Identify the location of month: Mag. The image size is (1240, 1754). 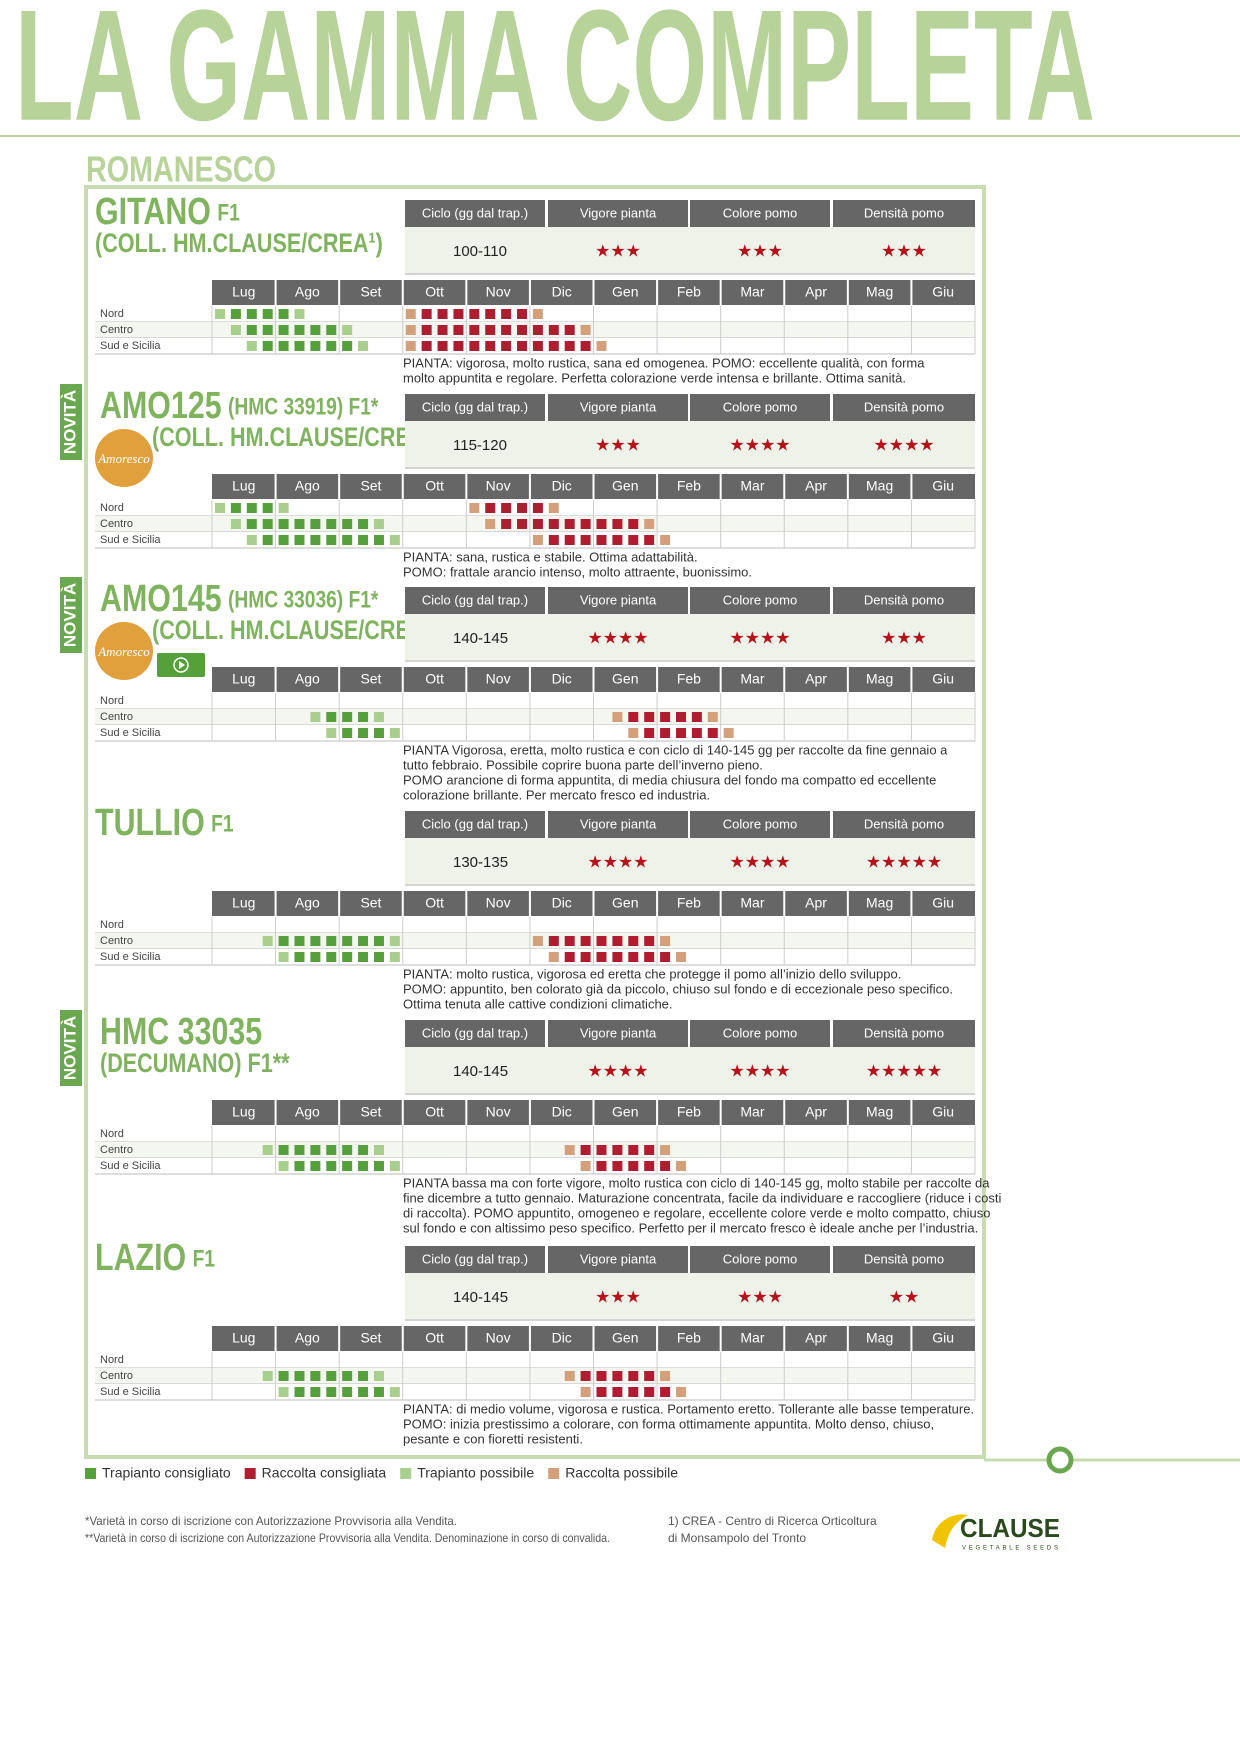
(879, 1338).